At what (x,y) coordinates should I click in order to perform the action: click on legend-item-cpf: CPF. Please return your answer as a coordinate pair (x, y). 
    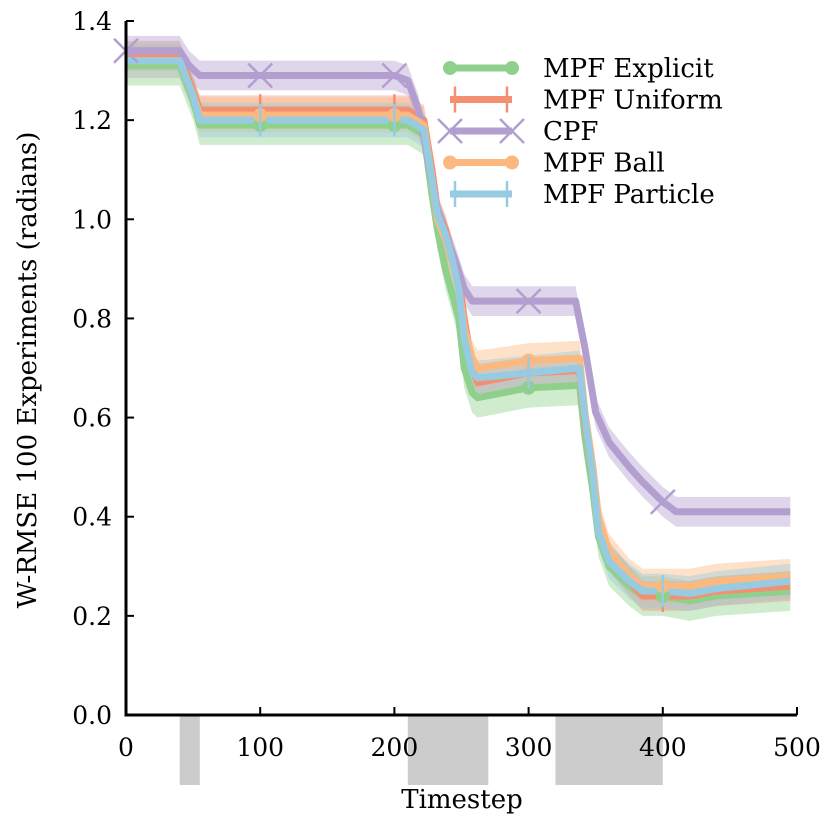
    Looking at the image, I should click on (517, 132).